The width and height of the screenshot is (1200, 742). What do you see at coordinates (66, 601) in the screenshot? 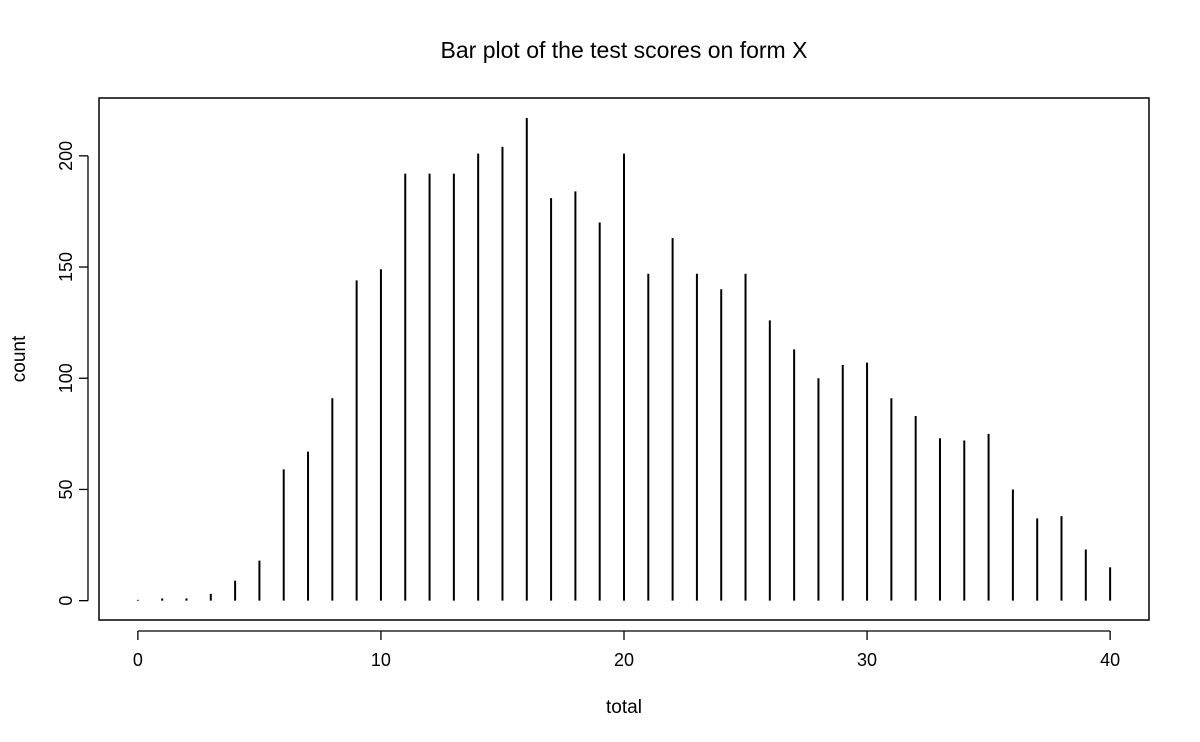
I see `y-tick-label-0: 0` at bounding box center [66, 601].